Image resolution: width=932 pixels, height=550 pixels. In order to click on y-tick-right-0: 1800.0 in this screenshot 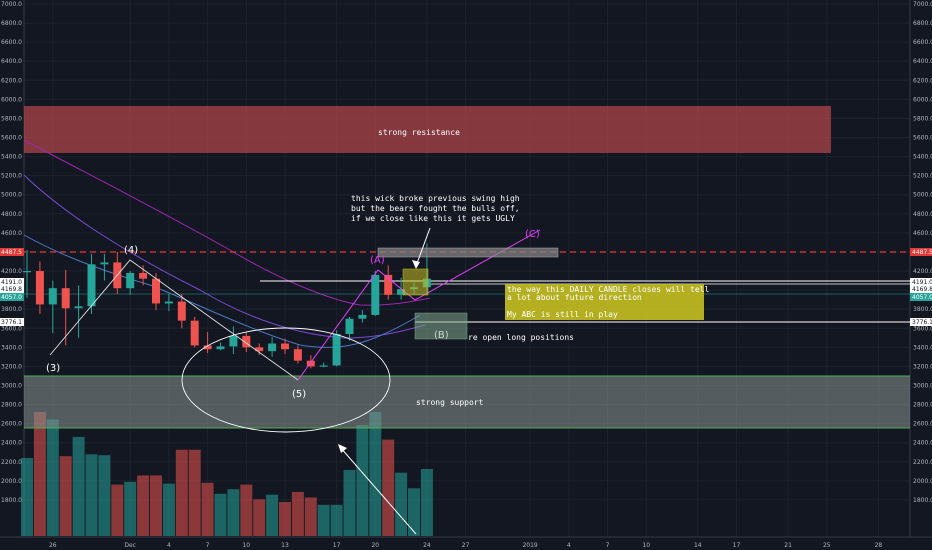, I will do `click(922, 500)`.